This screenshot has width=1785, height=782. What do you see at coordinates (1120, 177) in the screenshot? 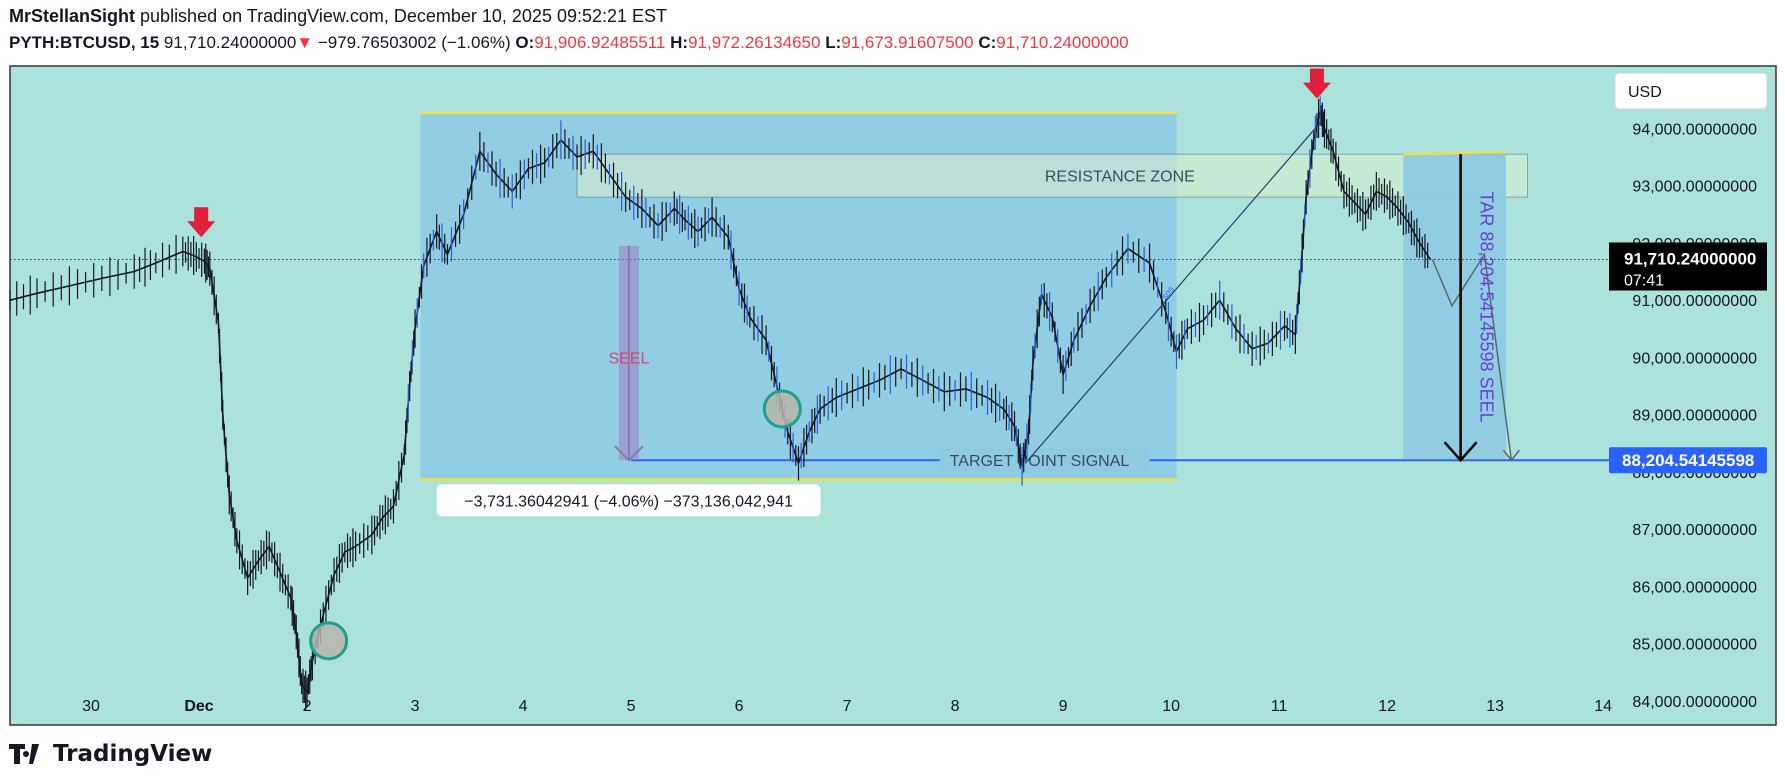
I see `resistance-zone-label: RESISTANCE ZONE` at bounding box center [1120, 177].